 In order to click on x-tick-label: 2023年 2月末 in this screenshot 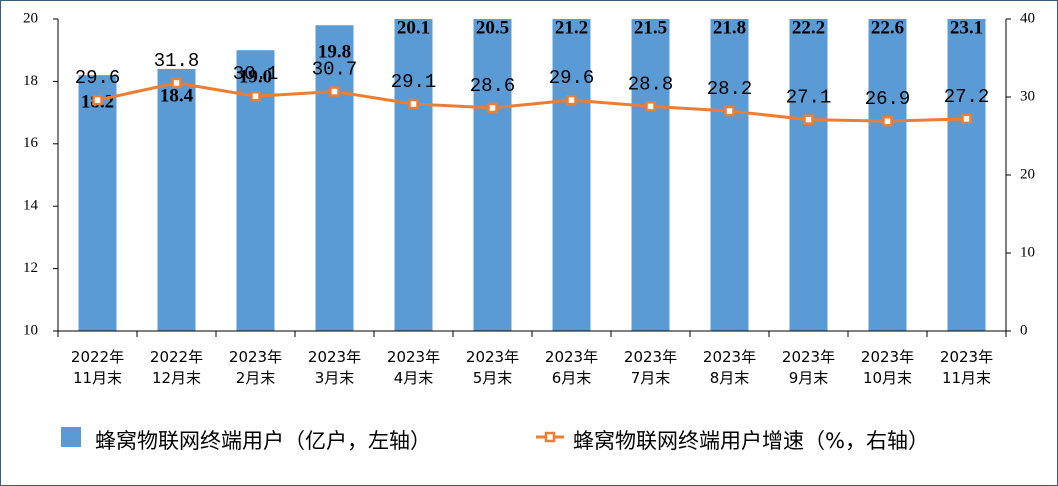, I will do `click(255, 367)`.